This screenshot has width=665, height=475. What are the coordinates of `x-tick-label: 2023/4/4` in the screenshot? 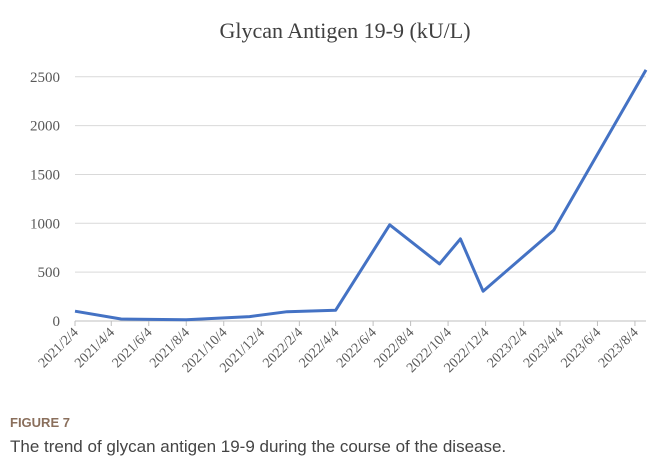 It's located at (544, 348).